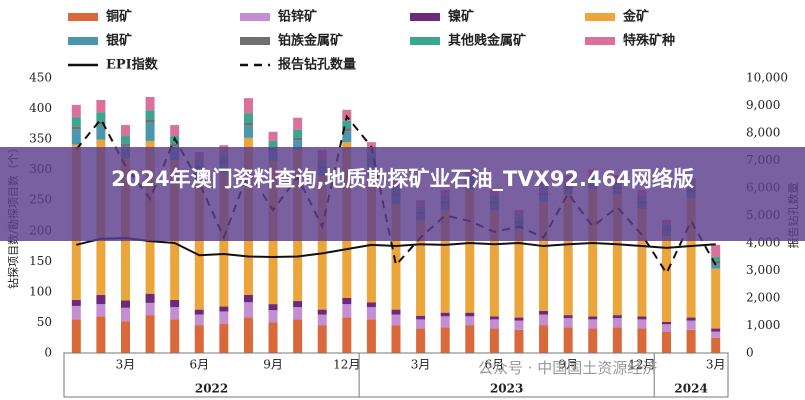 This screenshot has height=400, width=805. I want to click on y2-tick-label: 9,000, so click(763, 105).